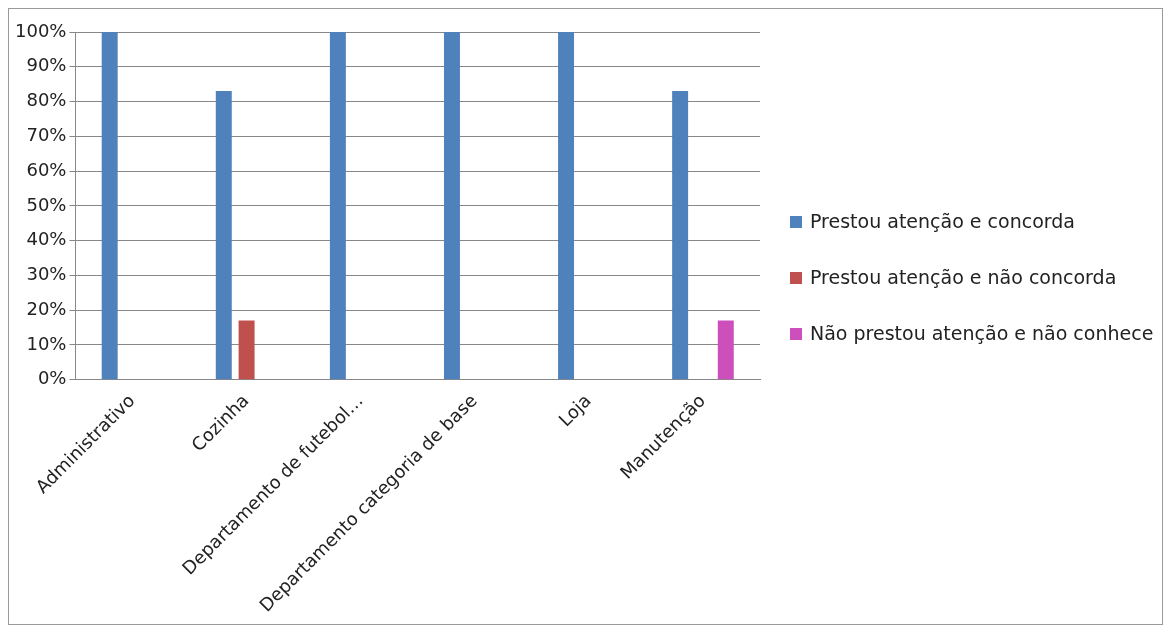  What do you see at coordinates (982, 333) in the screenshot?
I see `legend-label: Não prestou atenção e não conhece` at bounding box center [982, 333].